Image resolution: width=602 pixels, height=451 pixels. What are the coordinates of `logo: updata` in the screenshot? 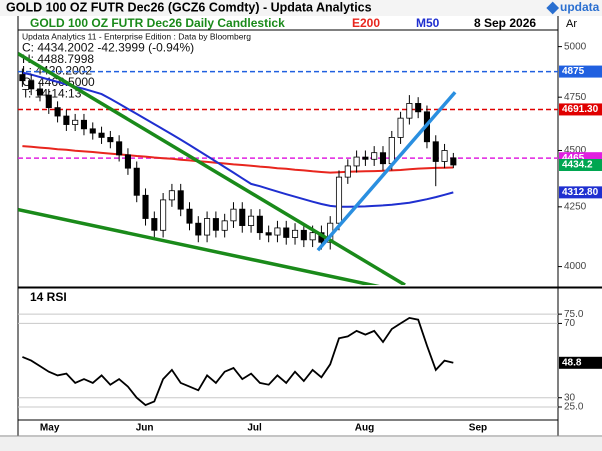 It's located at (580, 7).